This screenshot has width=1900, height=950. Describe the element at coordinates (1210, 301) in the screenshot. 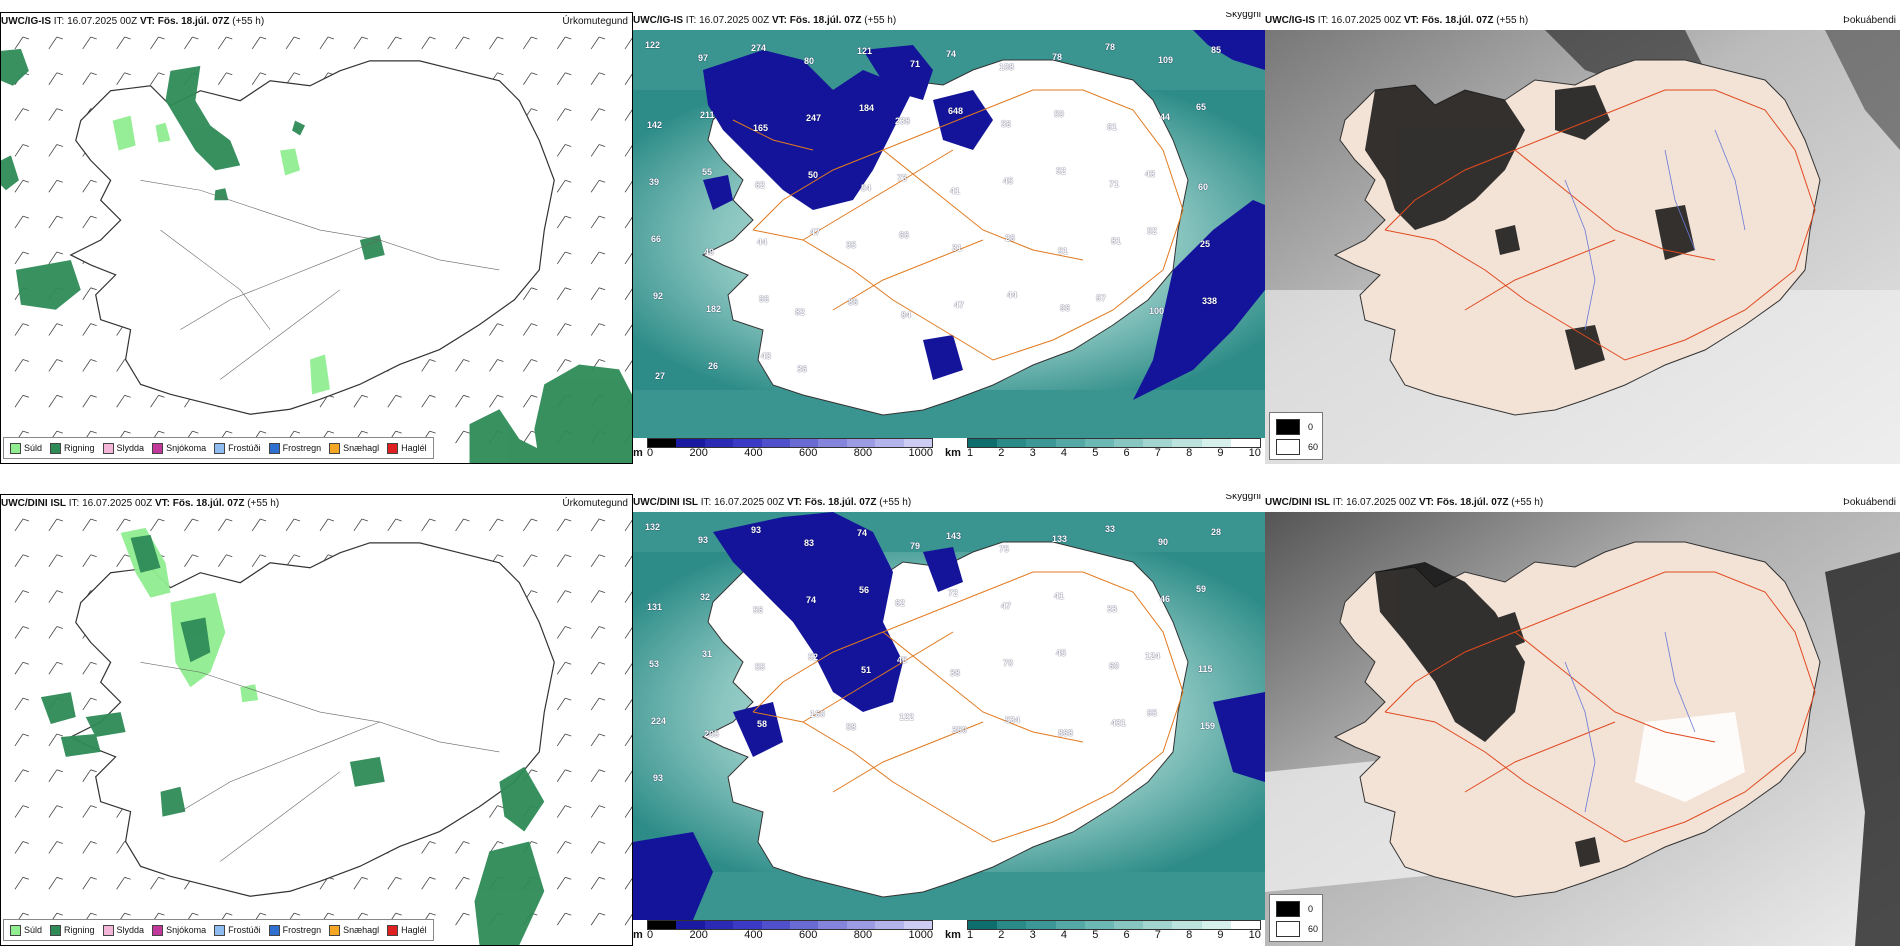

I see `visibility-value-label: 338` at that location.